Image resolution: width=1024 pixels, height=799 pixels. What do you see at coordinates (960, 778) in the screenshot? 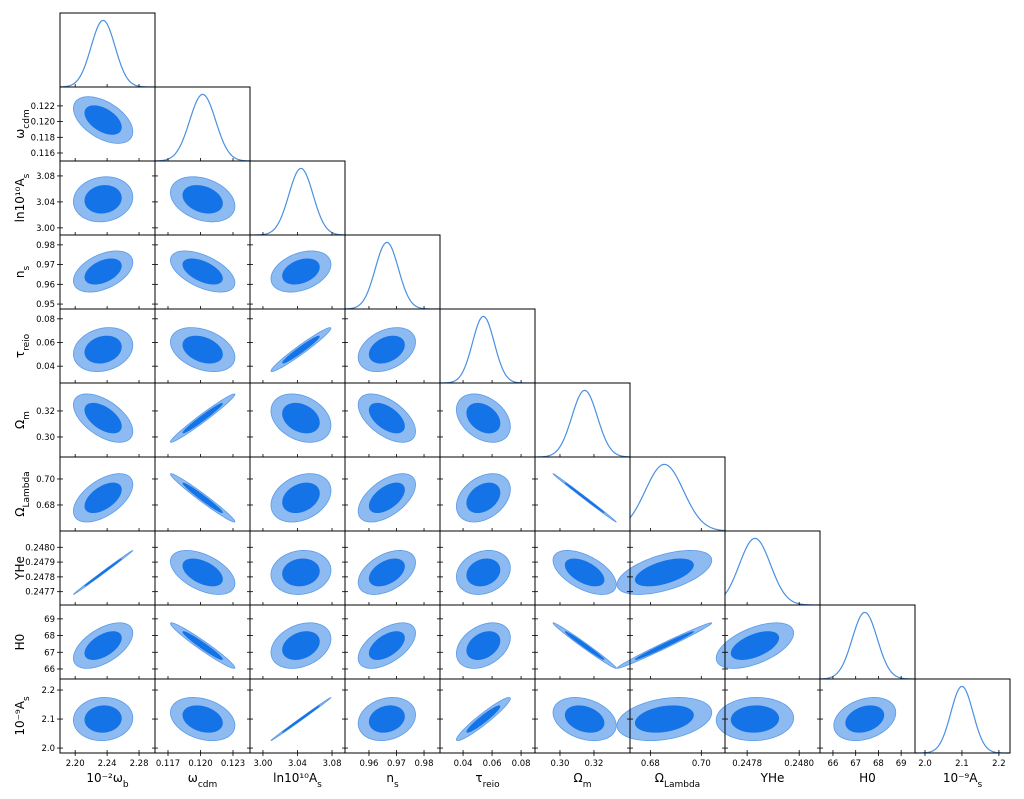
I see `label-base: 10⁻⁹A` at bounding box center [960, 778].